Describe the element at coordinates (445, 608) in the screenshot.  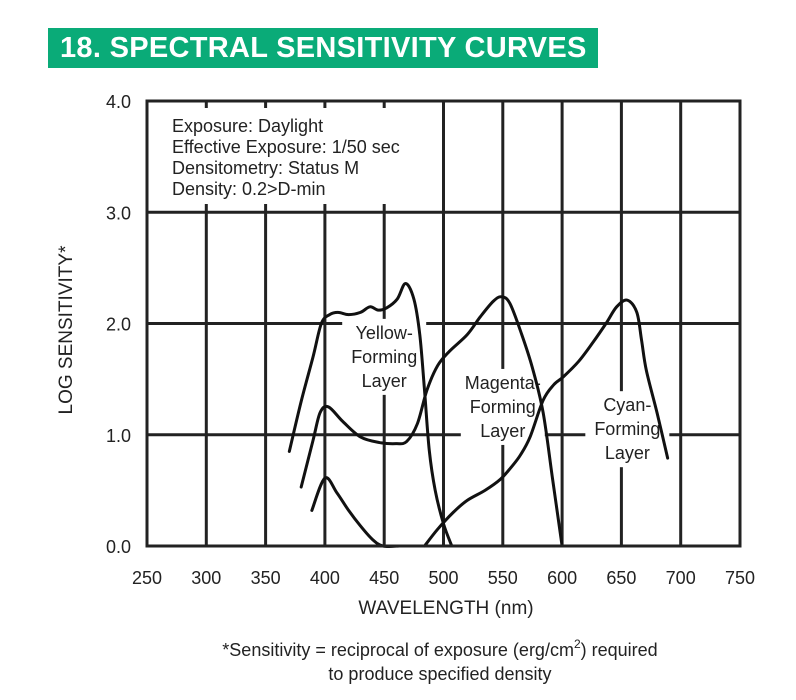
I see `x-axis-label: WAVELENGTH (nm)` at that location.